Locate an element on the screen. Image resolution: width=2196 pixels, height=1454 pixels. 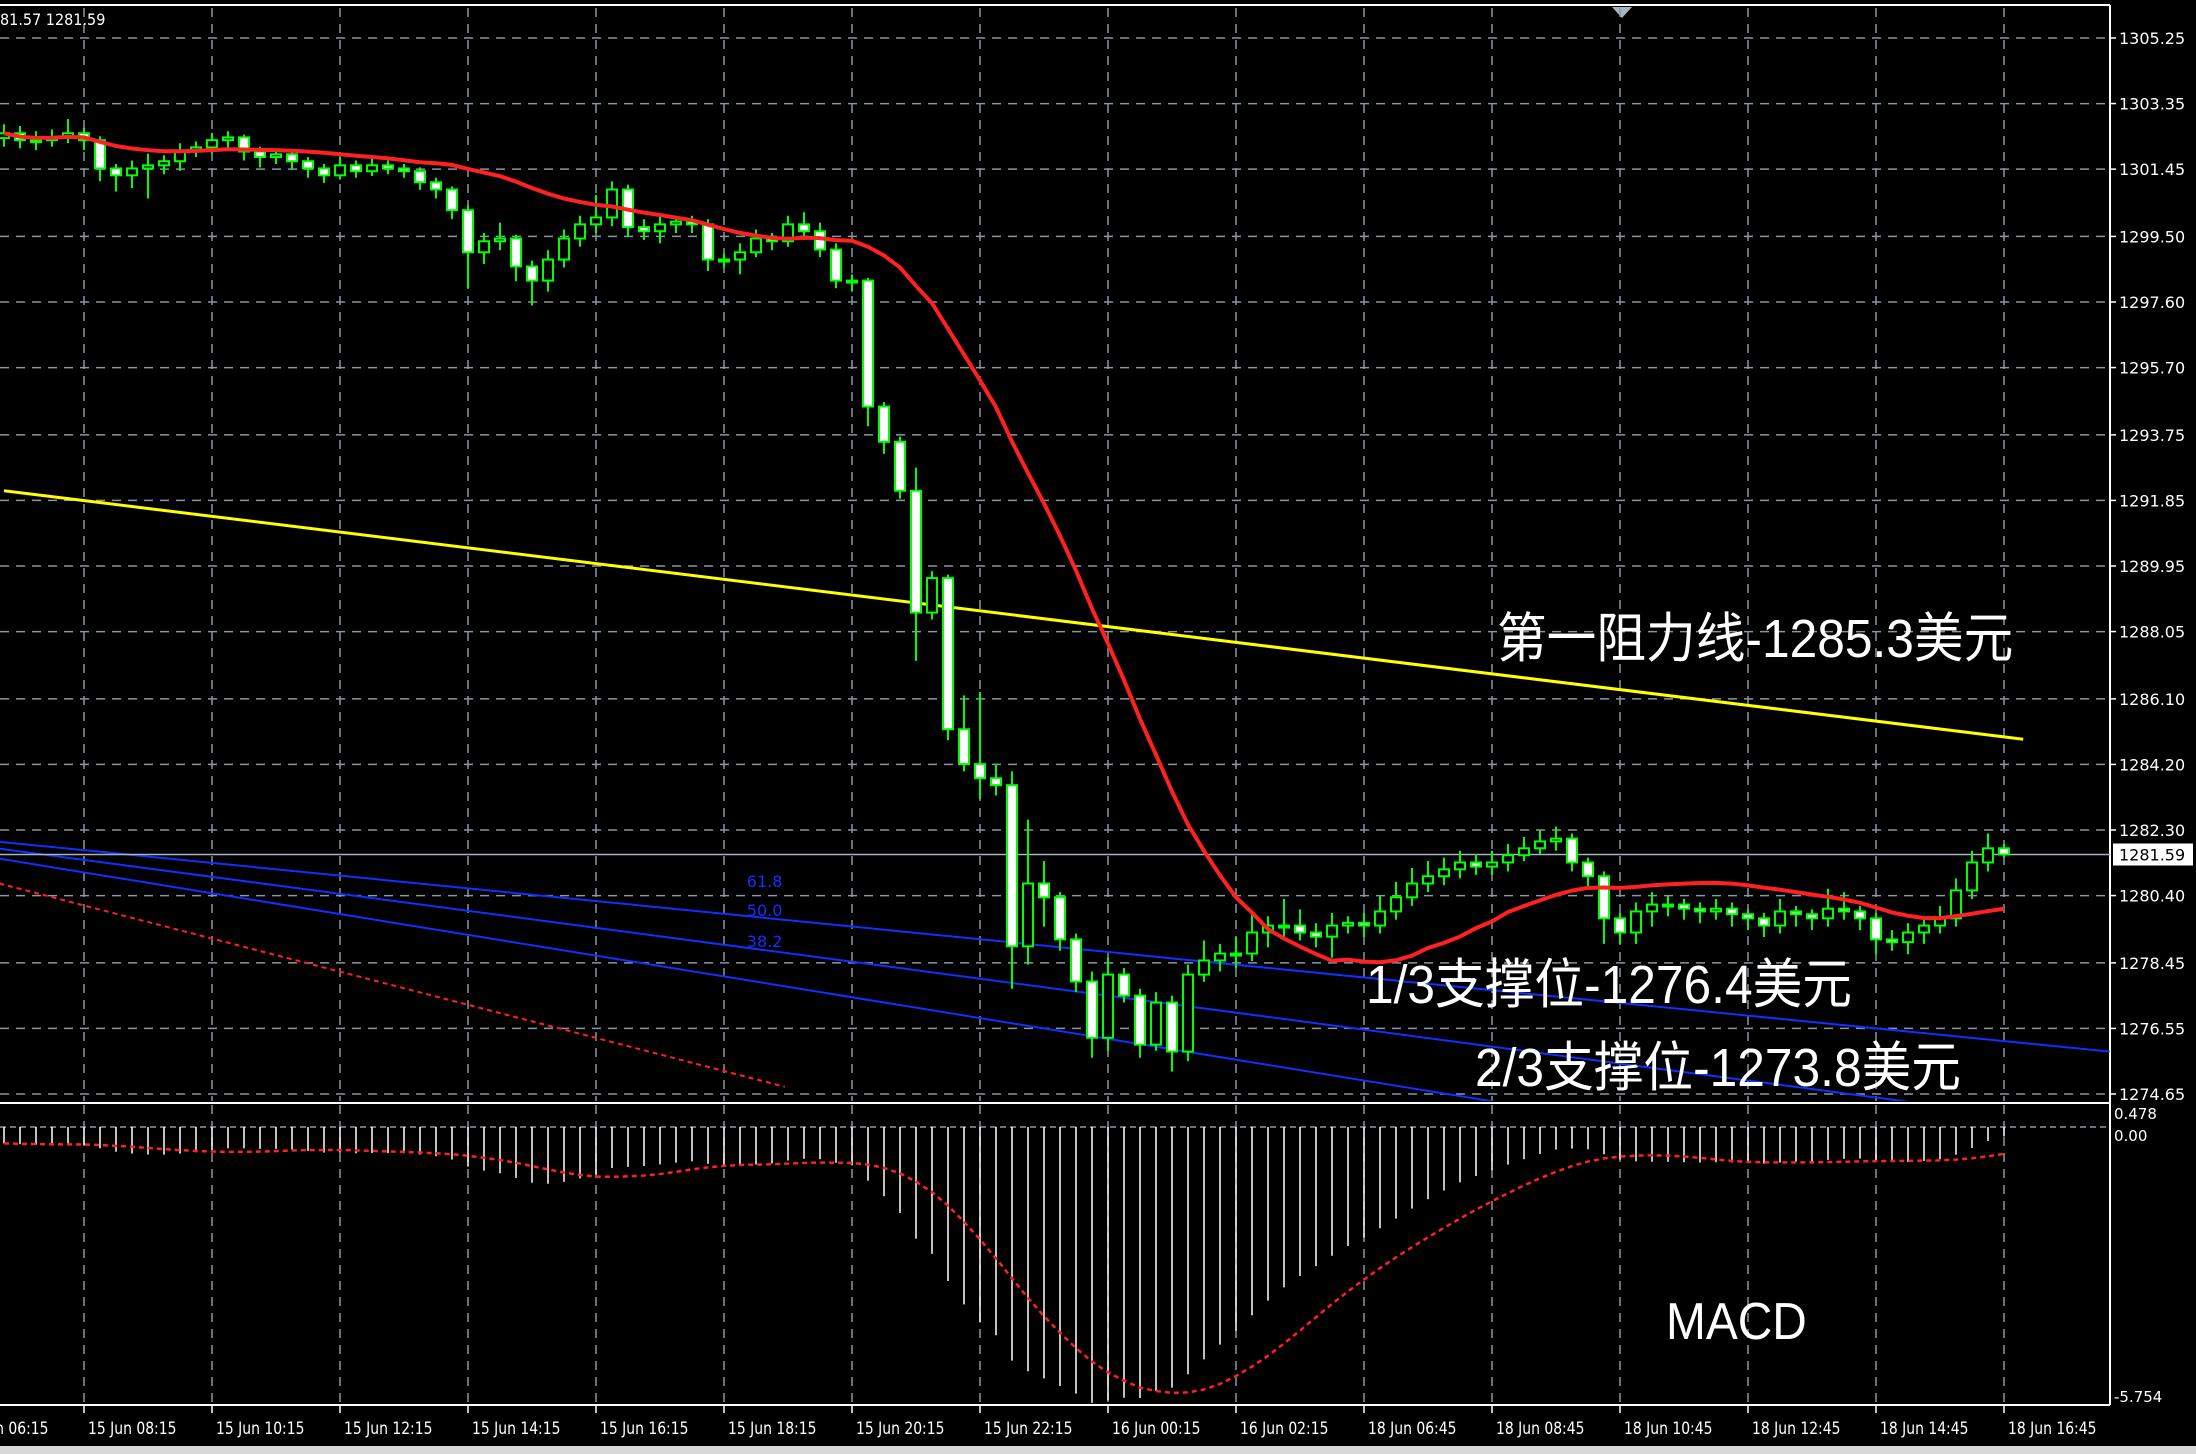
time-label: 15 Jun 16:15 is located at coordinates (644, 1429).